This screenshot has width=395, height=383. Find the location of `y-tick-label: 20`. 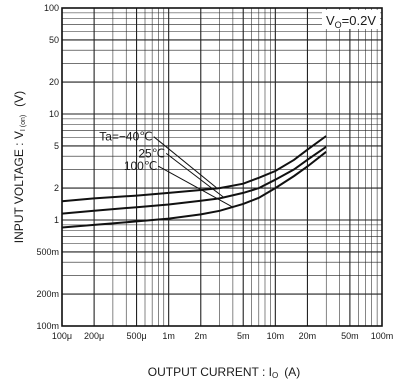

y-tick-label: 20 is located at coordinates (54, 82).